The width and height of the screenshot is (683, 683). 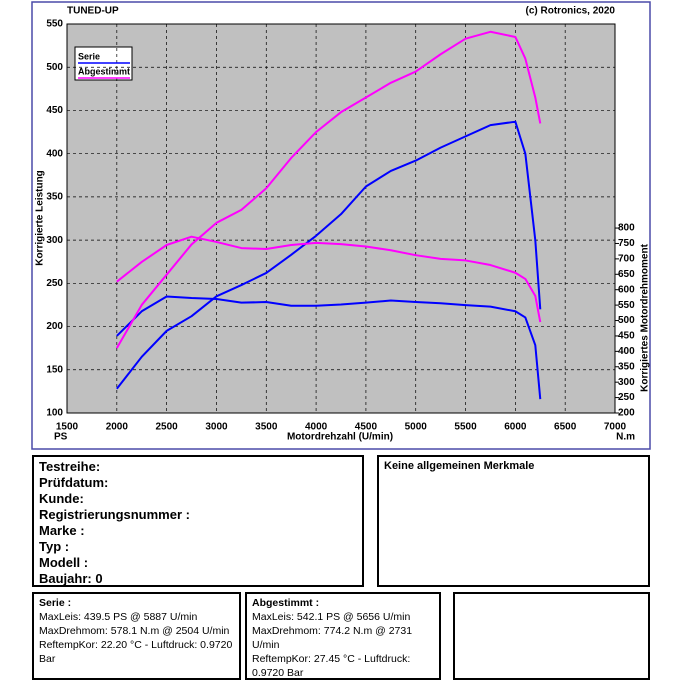 I want to click on y2-tick-label: 650, so click(x=626, y=274).